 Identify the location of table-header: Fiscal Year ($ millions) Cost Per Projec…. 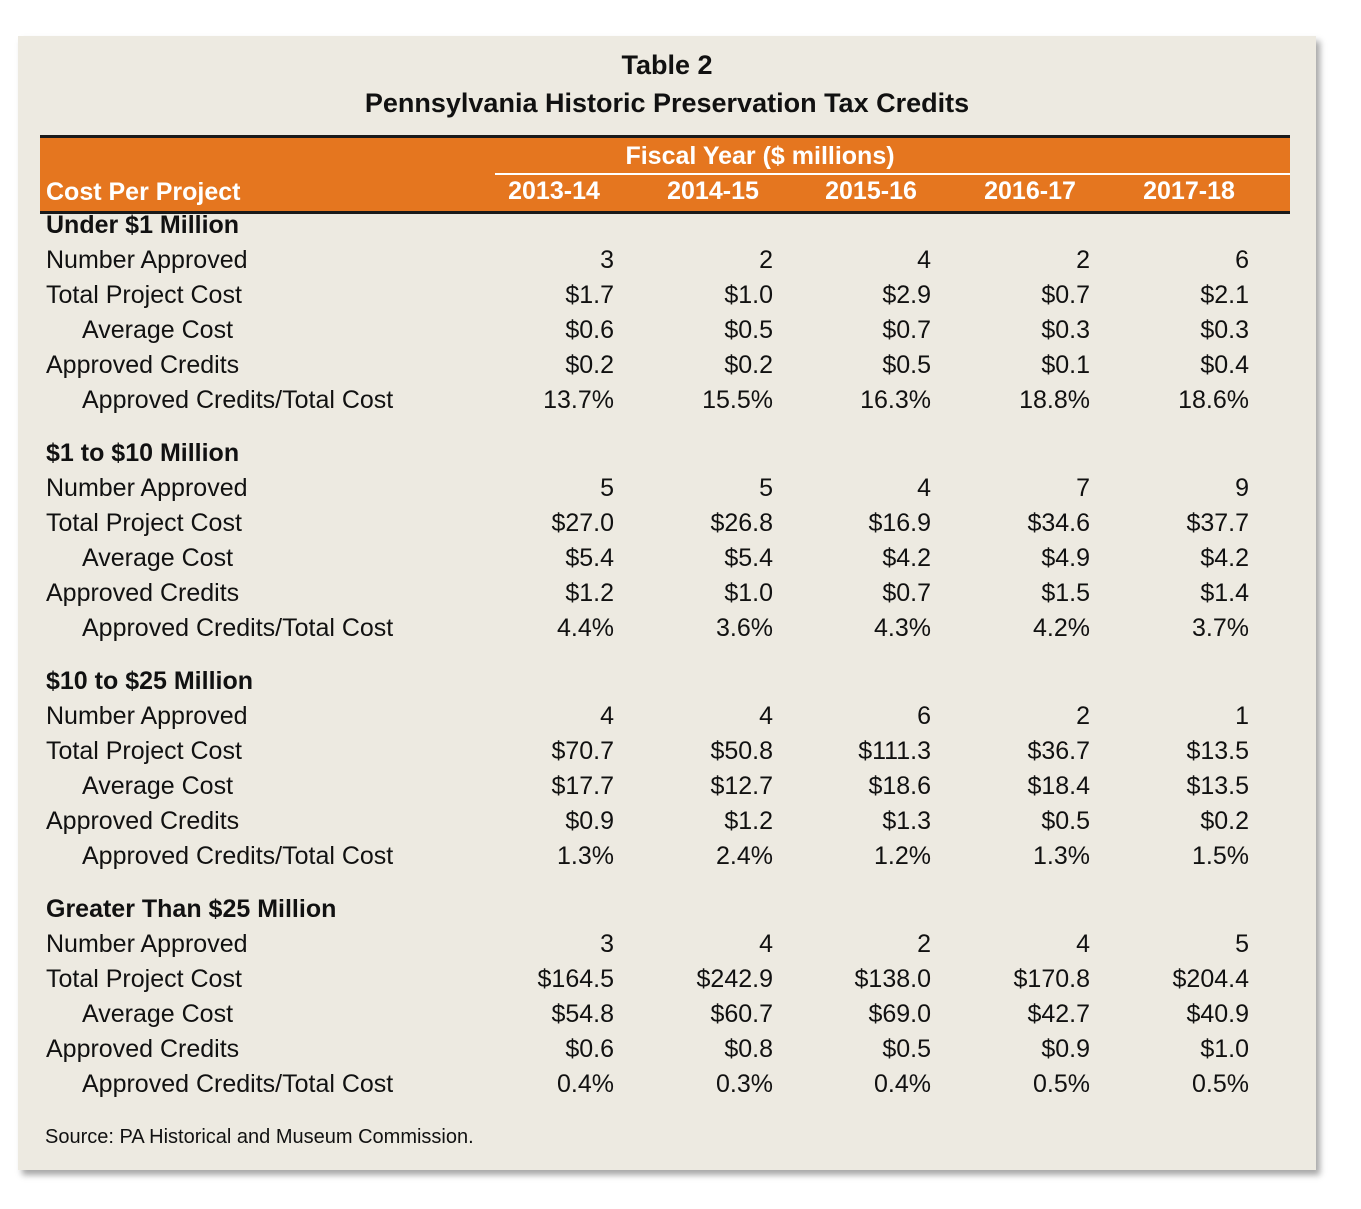
(665, 174).